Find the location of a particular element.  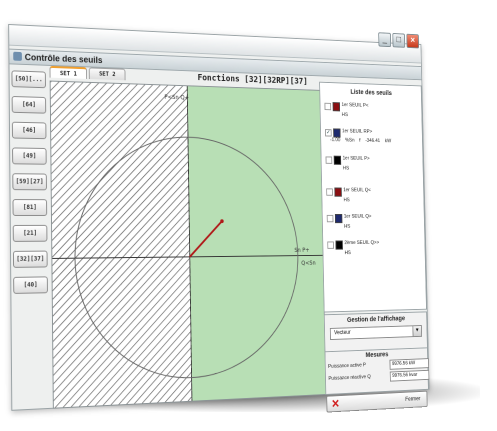

right-axis-label: Sn P+ is located at coordinates (301, 251).